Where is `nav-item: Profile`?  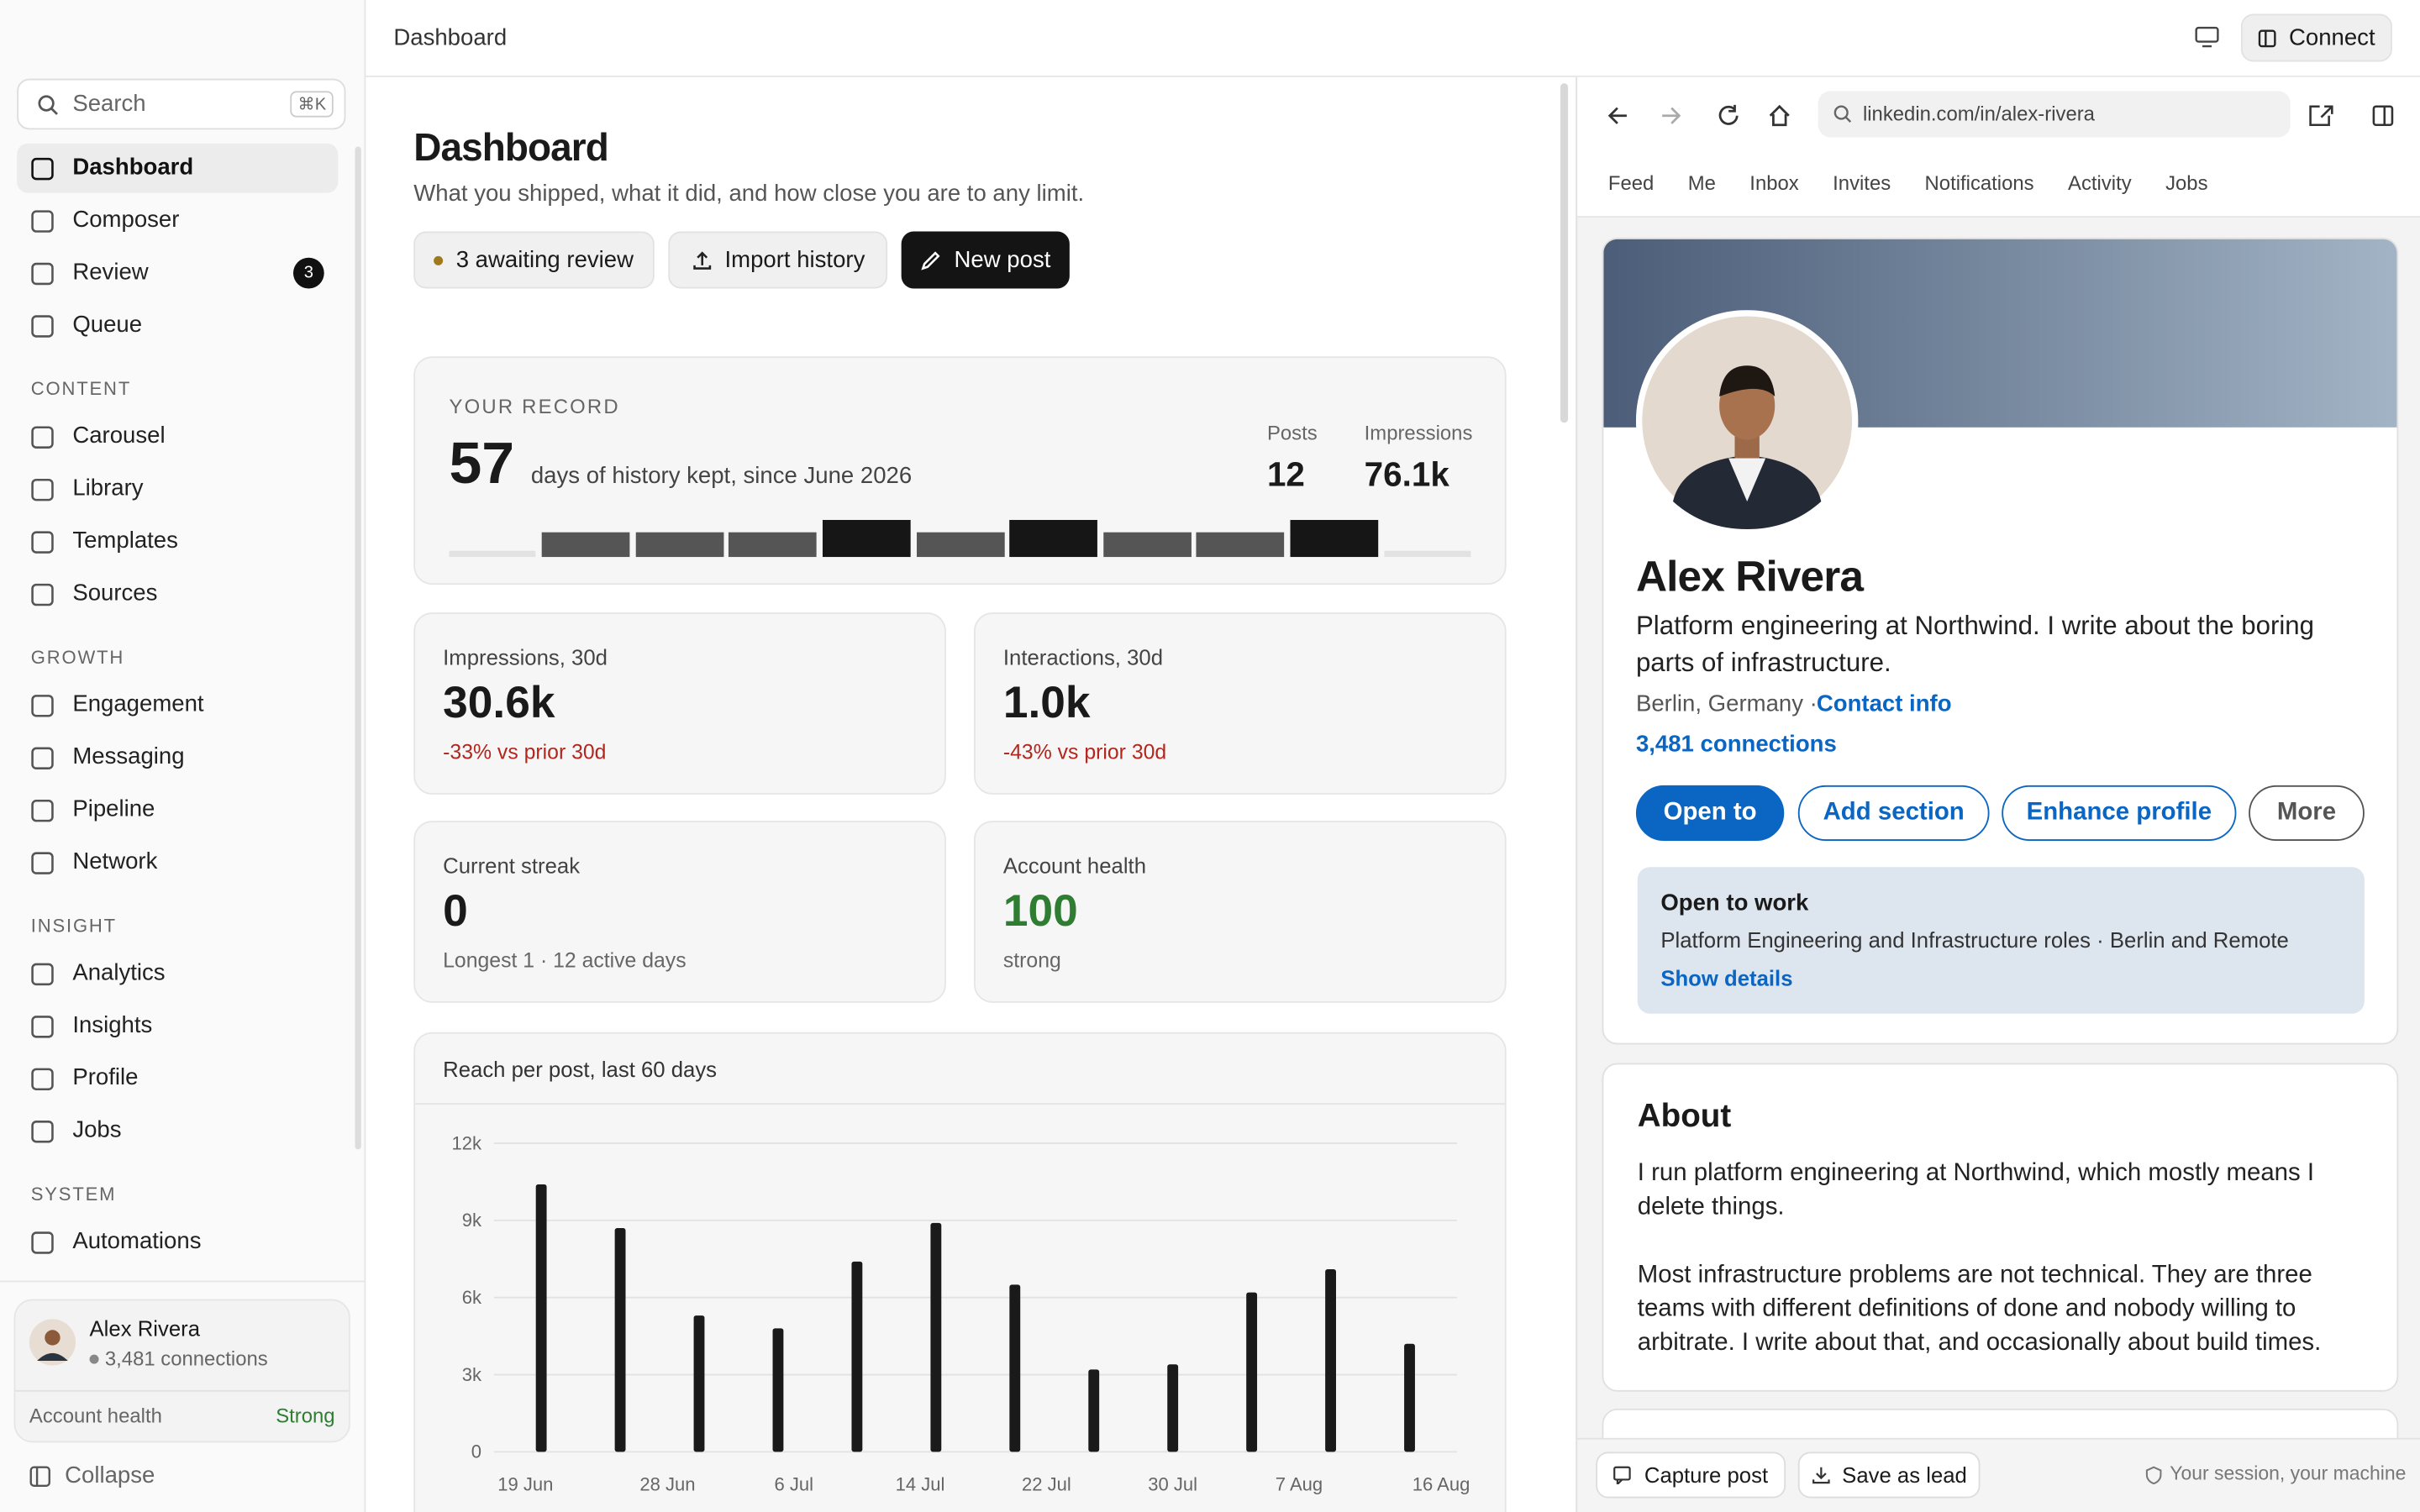
nav-item: Profile is located at coordinates (177, 1078).